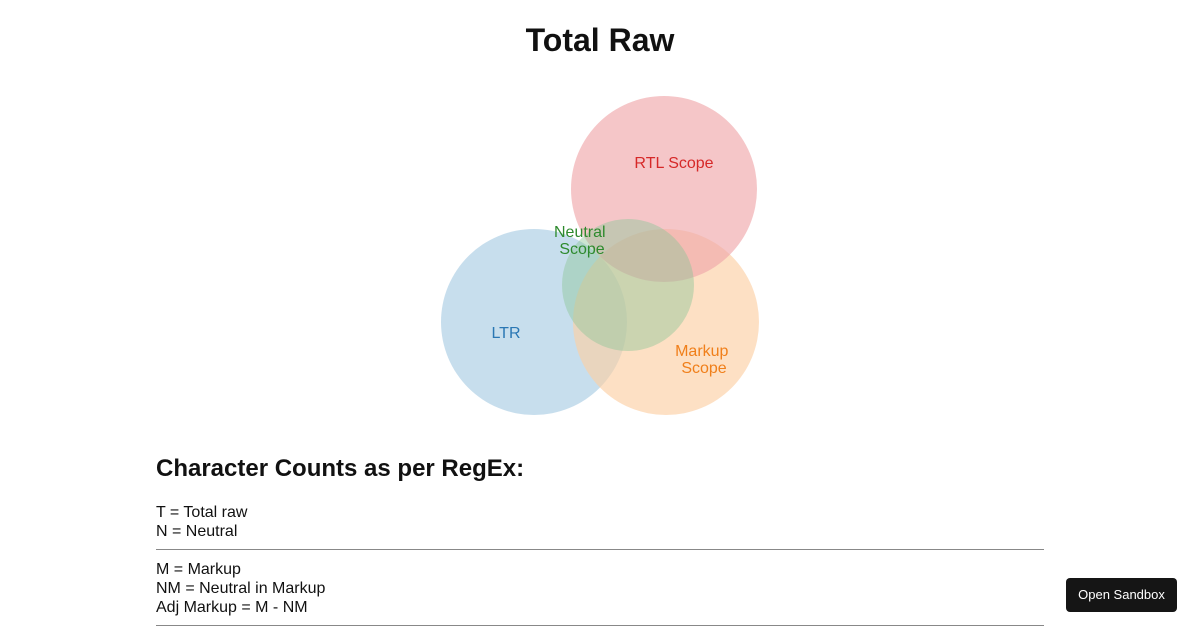  Describe the element at coordinates (628, 285) in the screenshot. I see `neutral-scope-circle` at that location.